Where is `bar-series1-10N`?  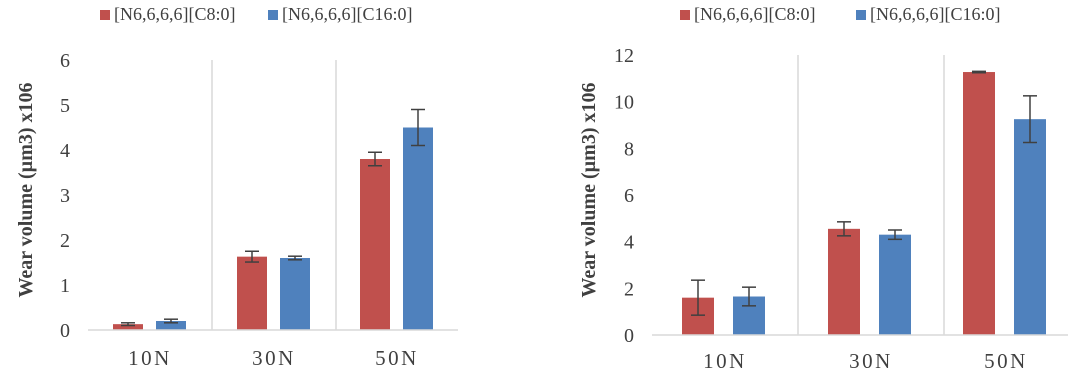
bar-series1-10N is located at coordinates (128, 327).